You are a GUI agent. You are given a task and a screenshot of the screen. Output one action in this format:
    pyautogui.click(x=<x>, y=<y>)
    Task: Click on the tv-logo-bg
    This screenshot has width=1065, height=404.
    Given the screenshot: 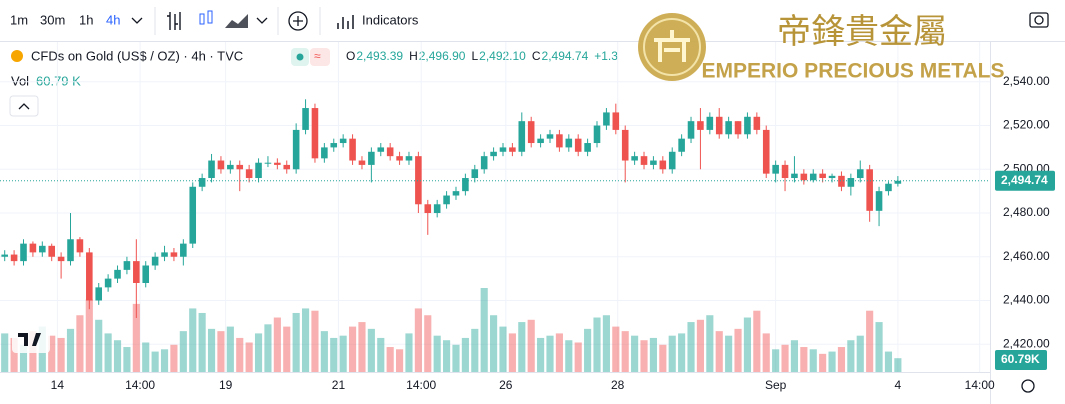 What is the action you would take?
    pyautogui.click(x=31, y=339)
    